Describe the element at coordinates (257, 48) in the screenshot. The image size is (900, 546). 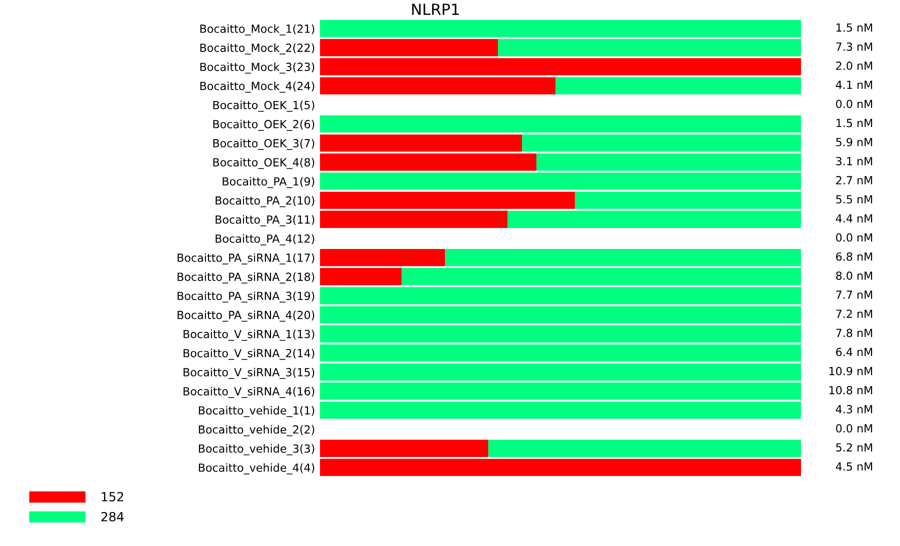
I see `y-tick-label: Bocaitto_Mock_2(22)` at that location.